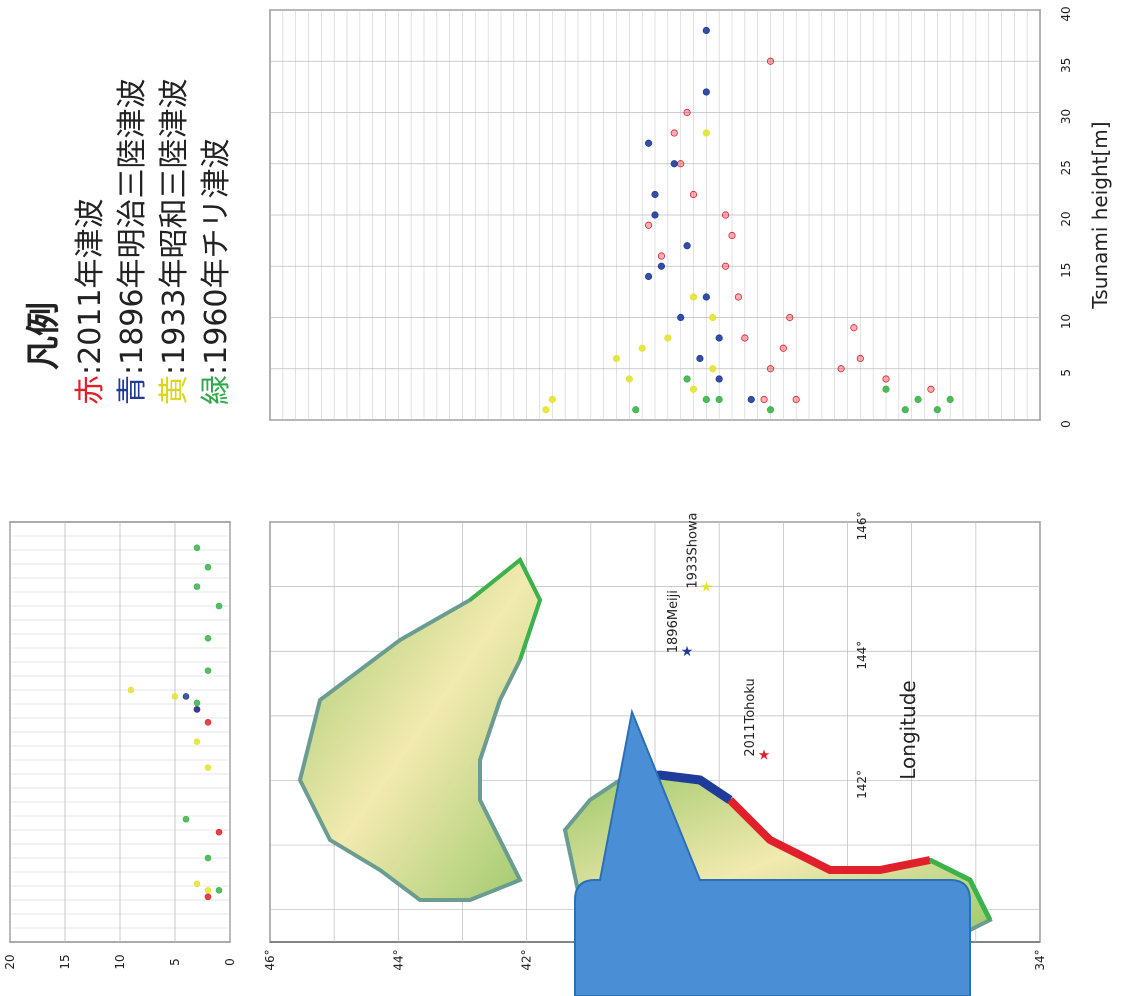  I want to click on scatter-x-tick-label: 30, so click(1066, 116).